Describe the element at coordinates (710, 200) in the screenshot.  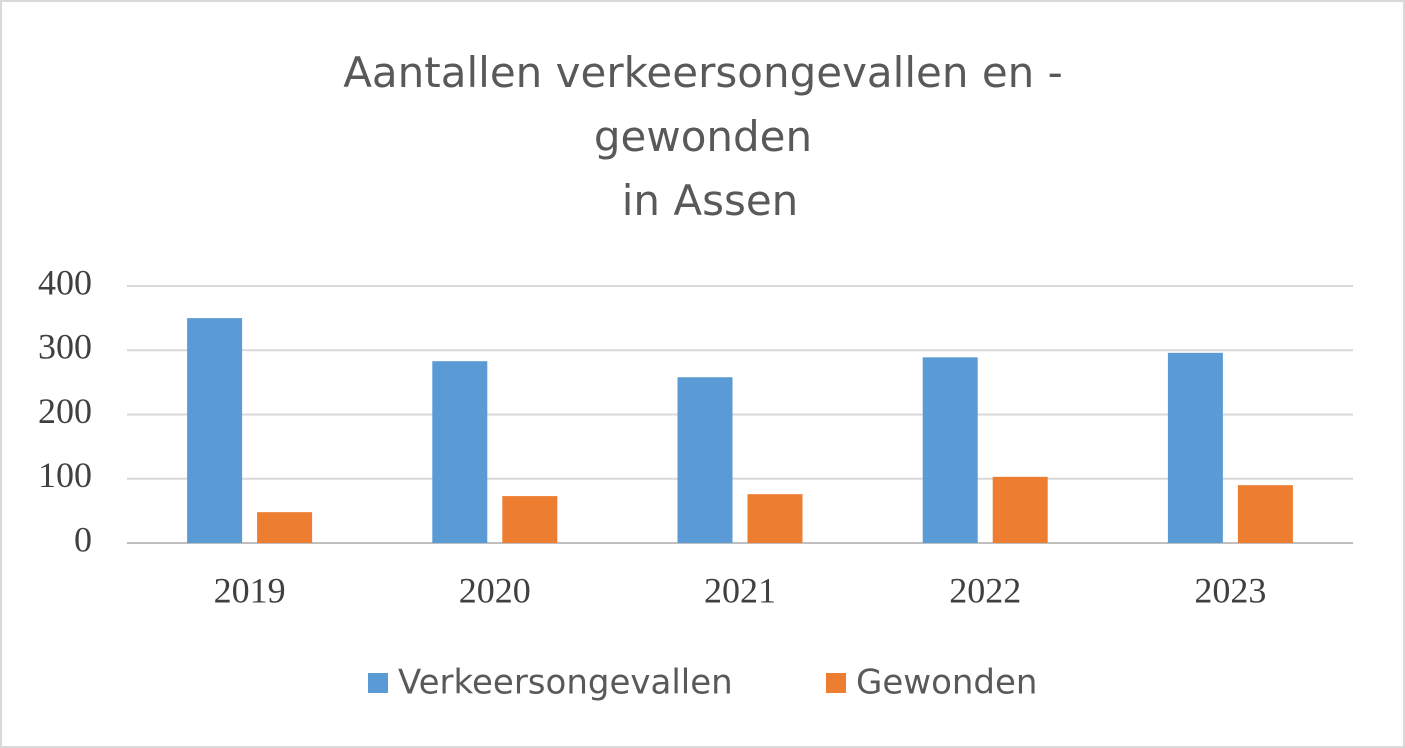
I see `chart-title: in Assen` at that location.